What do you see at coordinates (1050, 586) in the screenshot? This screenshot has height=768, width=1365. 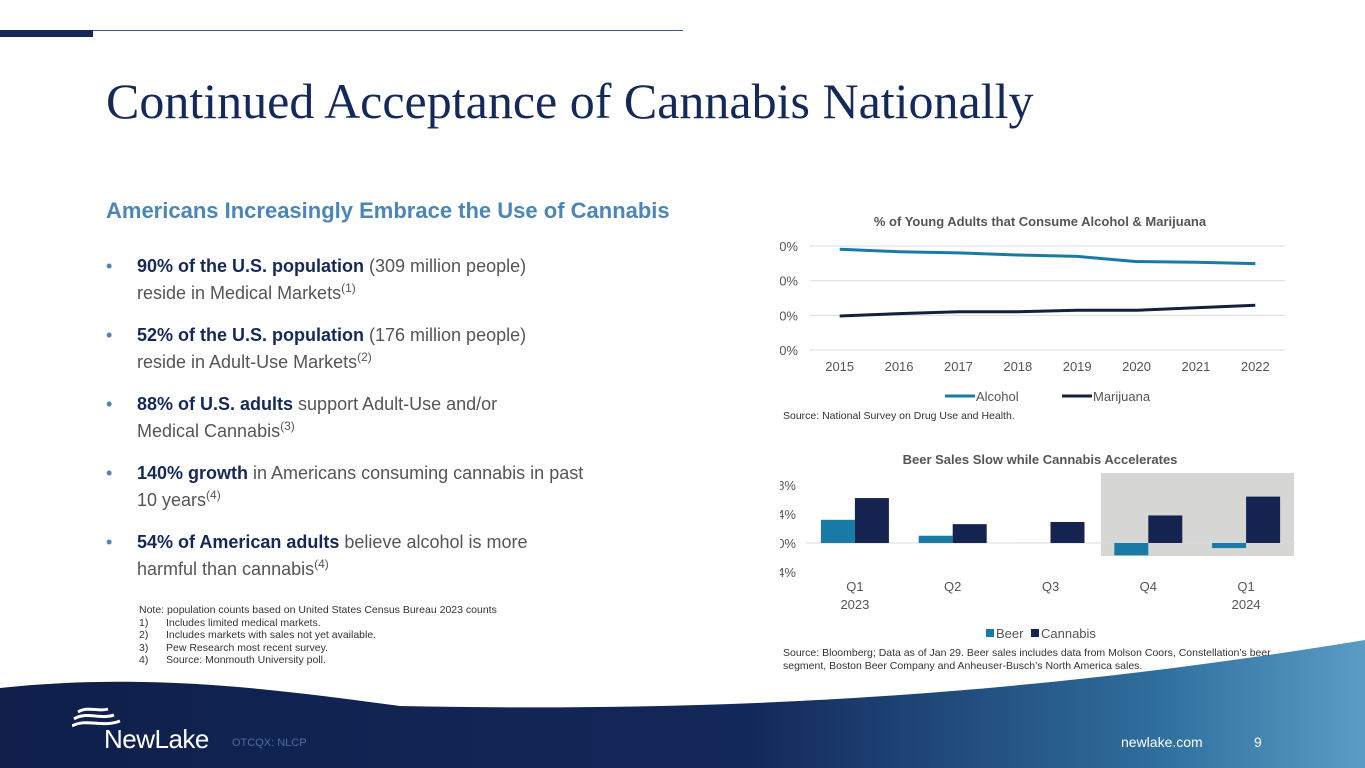 I see `x-tick-label: Q3` at bounding box center [1050, 586].